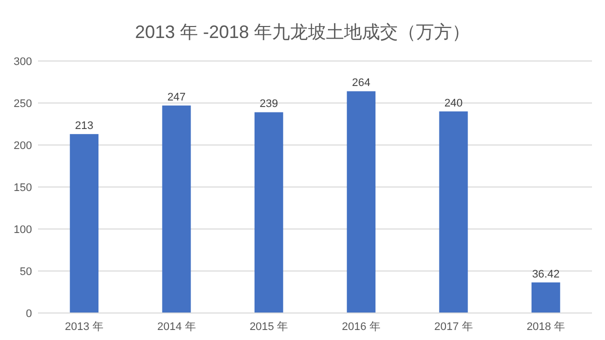  What do you see at coordinates (176, 98) in the screenshot?
I see `data-label: 247` at bounding box center [176, 98].